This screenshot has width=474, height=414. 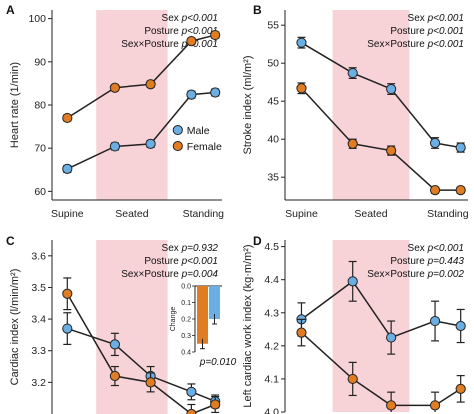 What do you see at coordinates (131, 214) in the screenshot?
I see `x-group-label: Seated` at bounding box center [131, 214].